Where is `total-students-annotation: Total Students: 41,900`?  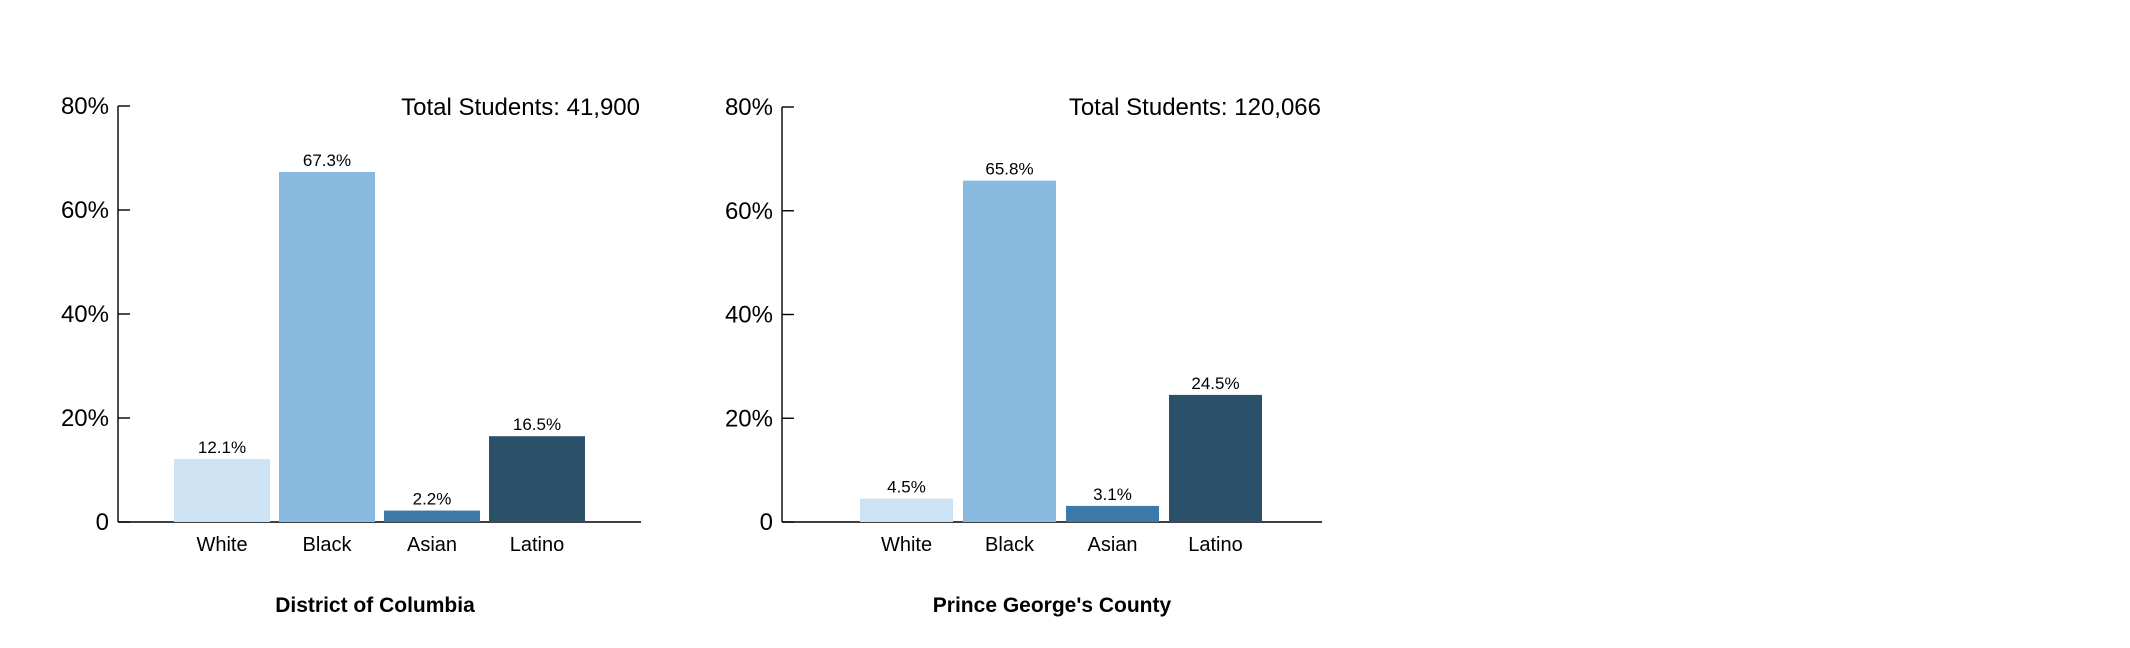
total-students-annotation: Total Students: 41,900 is located at coordinates (520, 107).